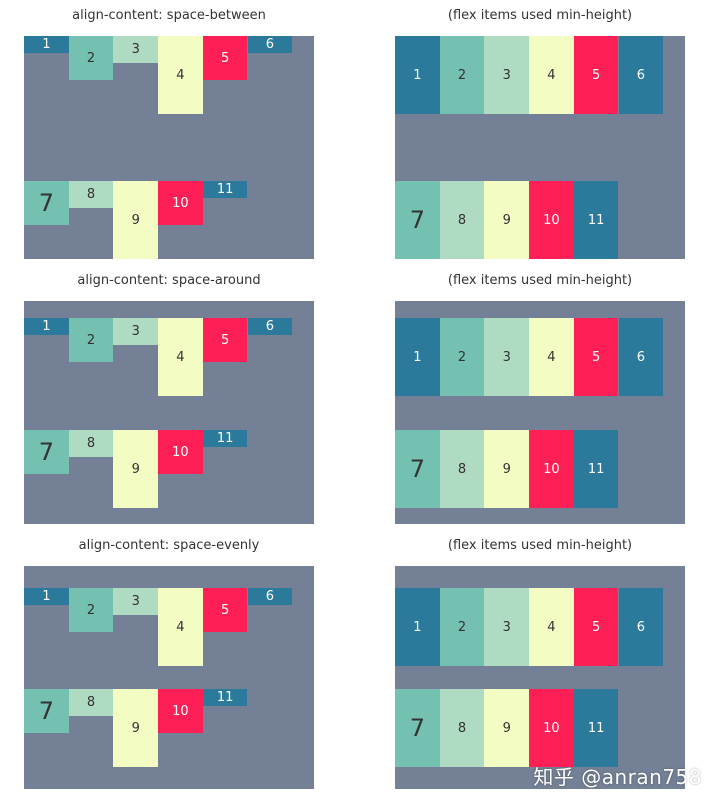 The image size is (720, 804). What do you see at coordinates (540, 545) in the screenshot?
I see `caption-min-height-3: (flex items used min-height)` at bounding box center [540, 545].